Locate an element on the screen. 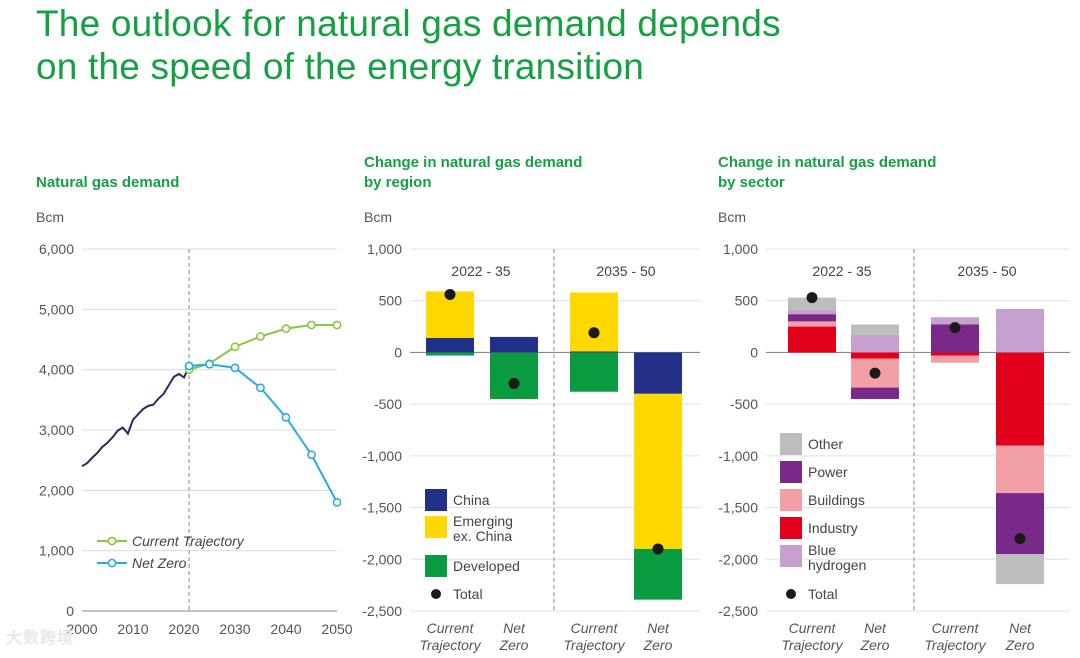 This screenshot has height=658, width=1080. sector-y-tick-label: -2,500 is located at coordinates (738, 611).